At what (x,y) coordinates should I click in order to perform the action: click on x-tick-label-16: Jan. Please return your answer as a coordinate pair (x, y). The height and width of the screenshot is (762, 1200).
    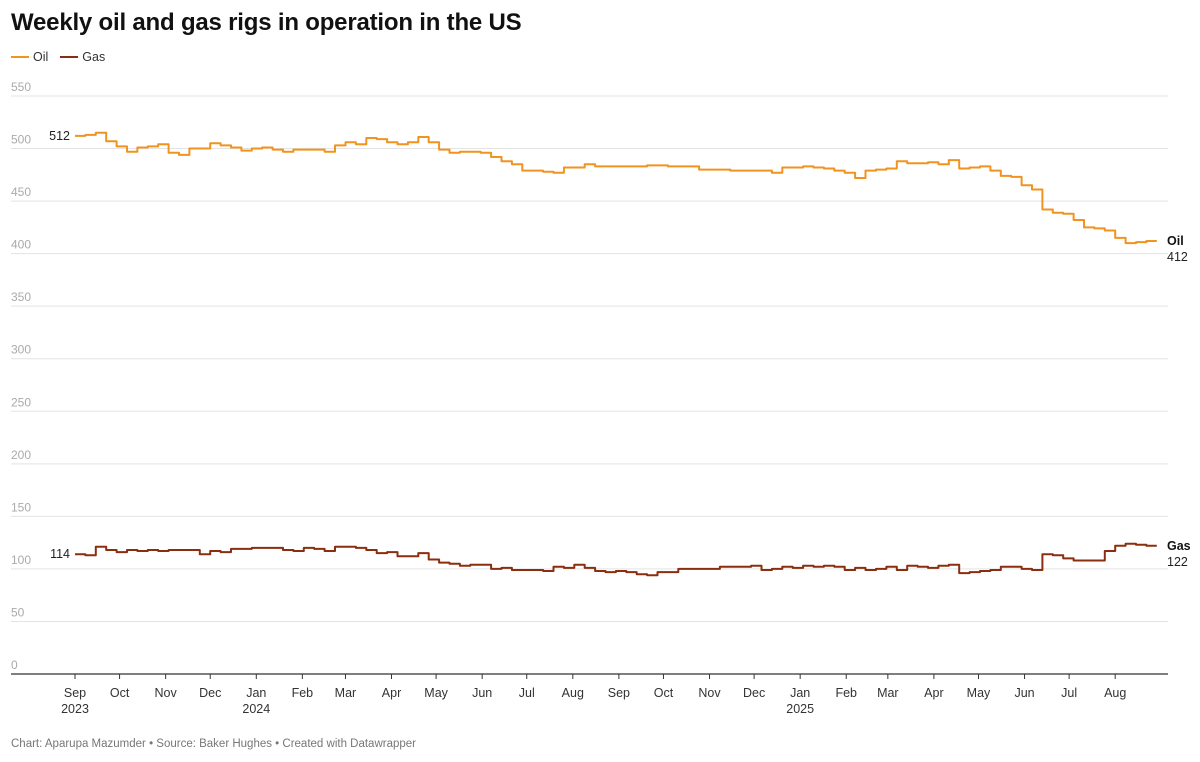
    Looking at the image, I should click on (800, 693).